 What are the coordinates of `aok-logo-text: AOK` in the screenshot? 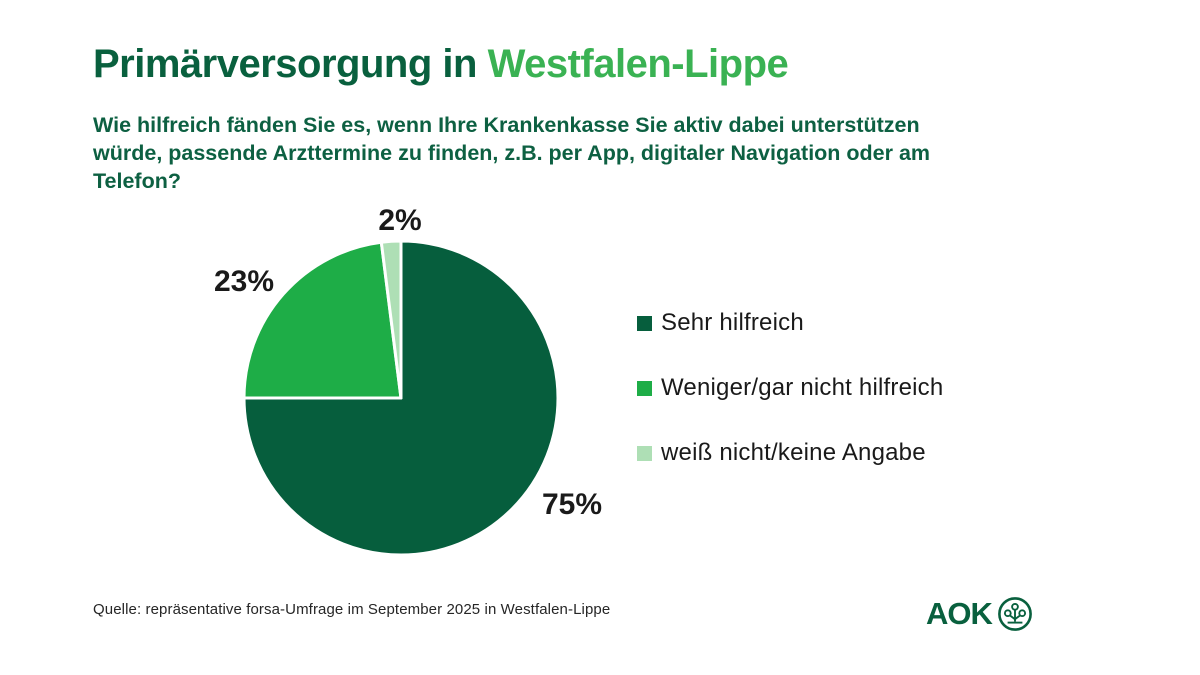 It's located at (959, 613).